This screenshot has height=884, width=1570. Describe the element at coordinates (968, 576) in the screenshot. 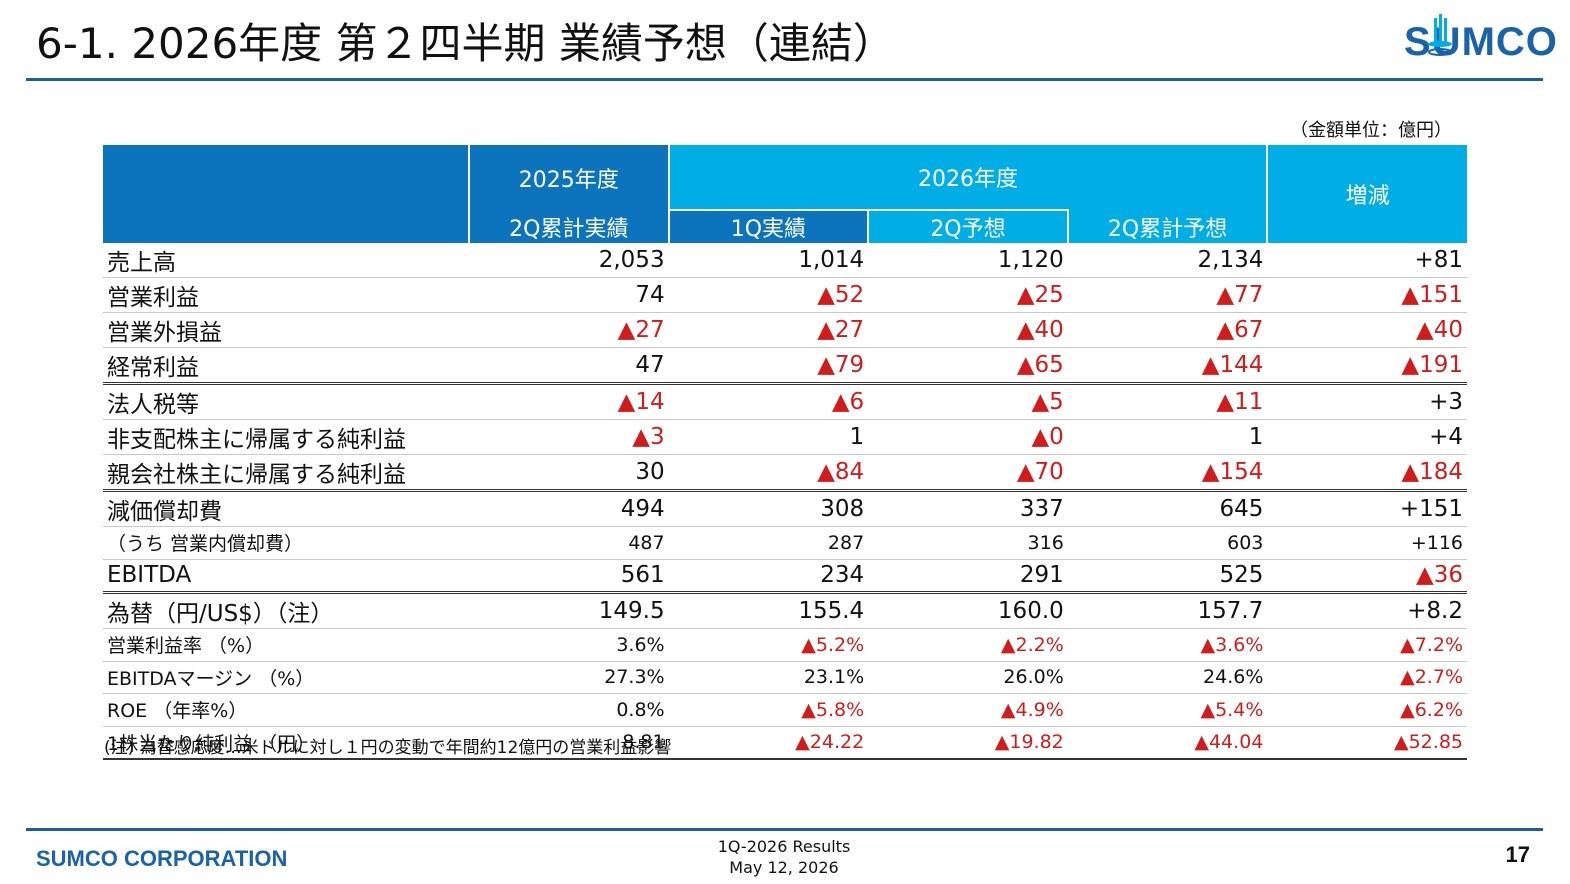

I see `cell-value: 291` at that location.